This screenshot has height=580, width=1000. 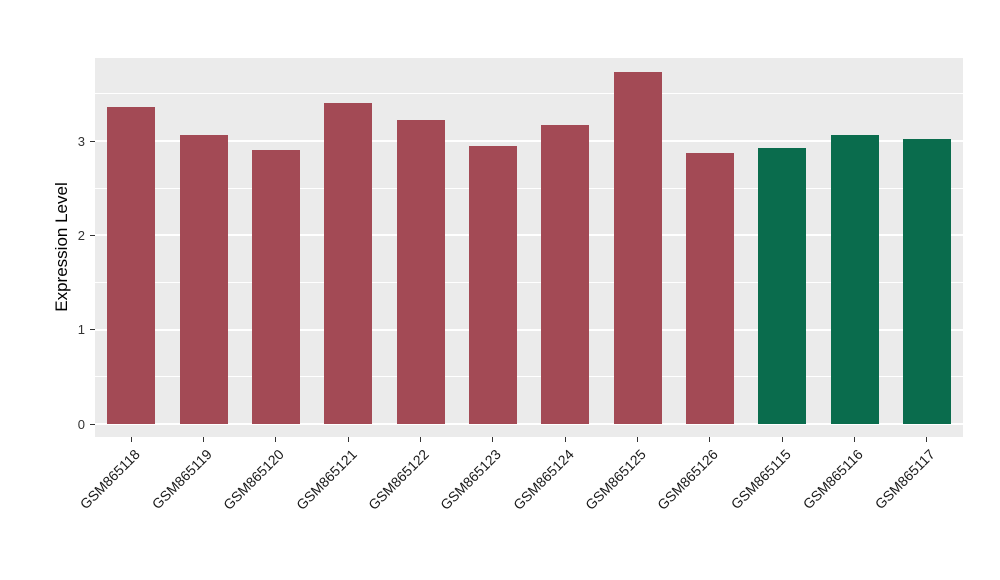 What do you see at coordinates (348, 263) in the screenshot?
I see `bar-GSM865121` at bounding box center [348, 263].